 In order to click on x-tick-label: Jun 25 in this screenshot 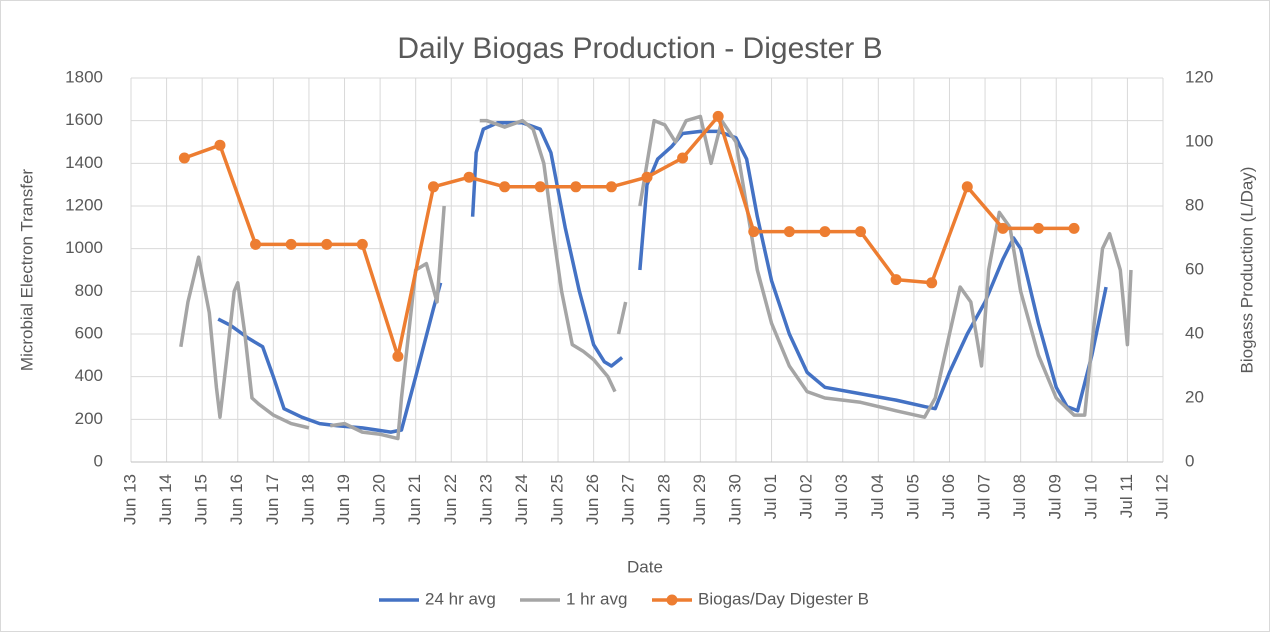, I will do `click(557, 499)`.